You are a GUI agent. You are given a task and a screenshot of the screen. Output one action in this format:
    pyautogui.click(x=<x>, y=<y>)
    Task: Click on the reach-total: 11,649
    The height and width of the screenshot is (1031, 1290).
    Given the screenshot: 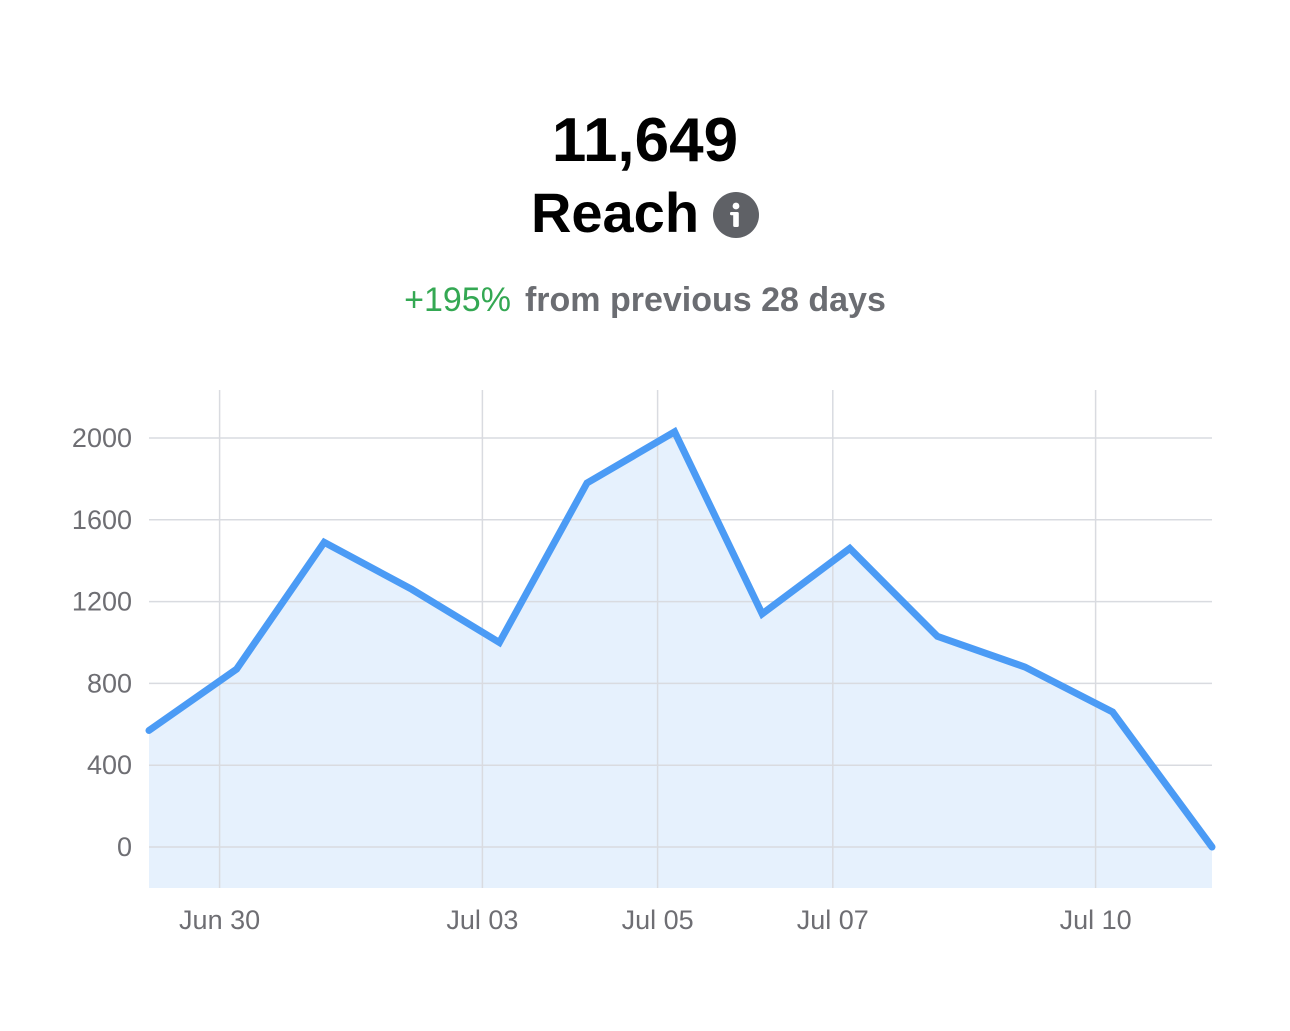 What is the action you would take?
    pyautogui.click(x=645, y=140)
    